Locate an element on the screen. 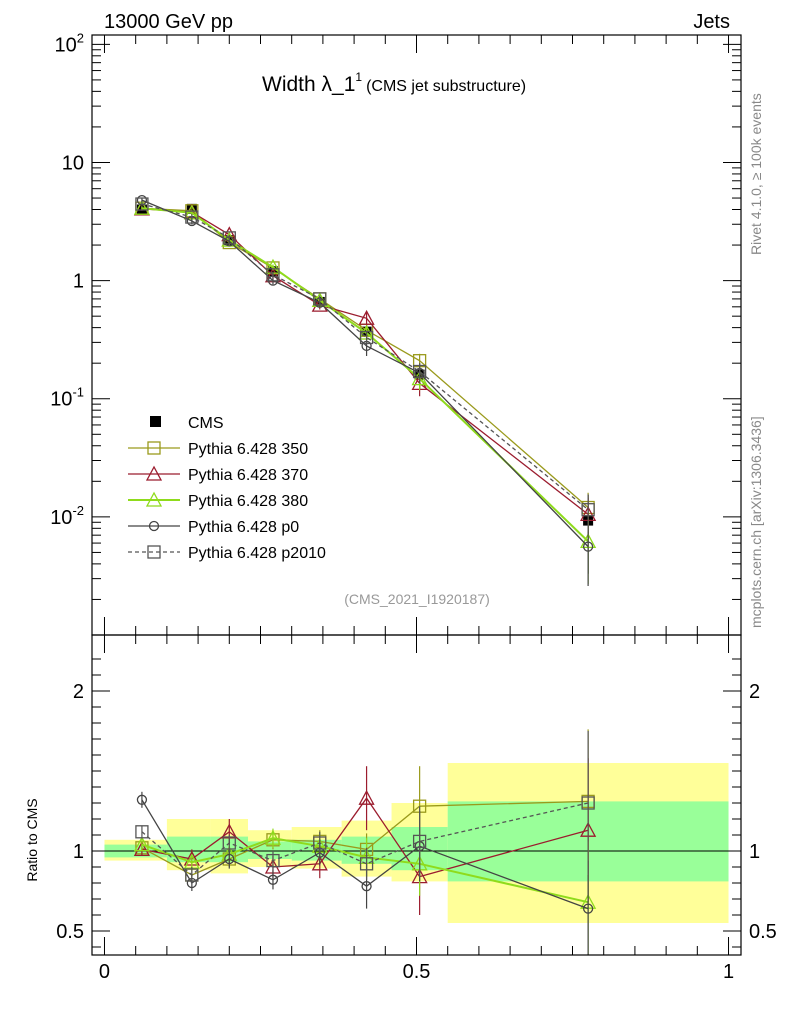  ratio-ytick-label-right-2: 2 is located at coordinates (754, 692).